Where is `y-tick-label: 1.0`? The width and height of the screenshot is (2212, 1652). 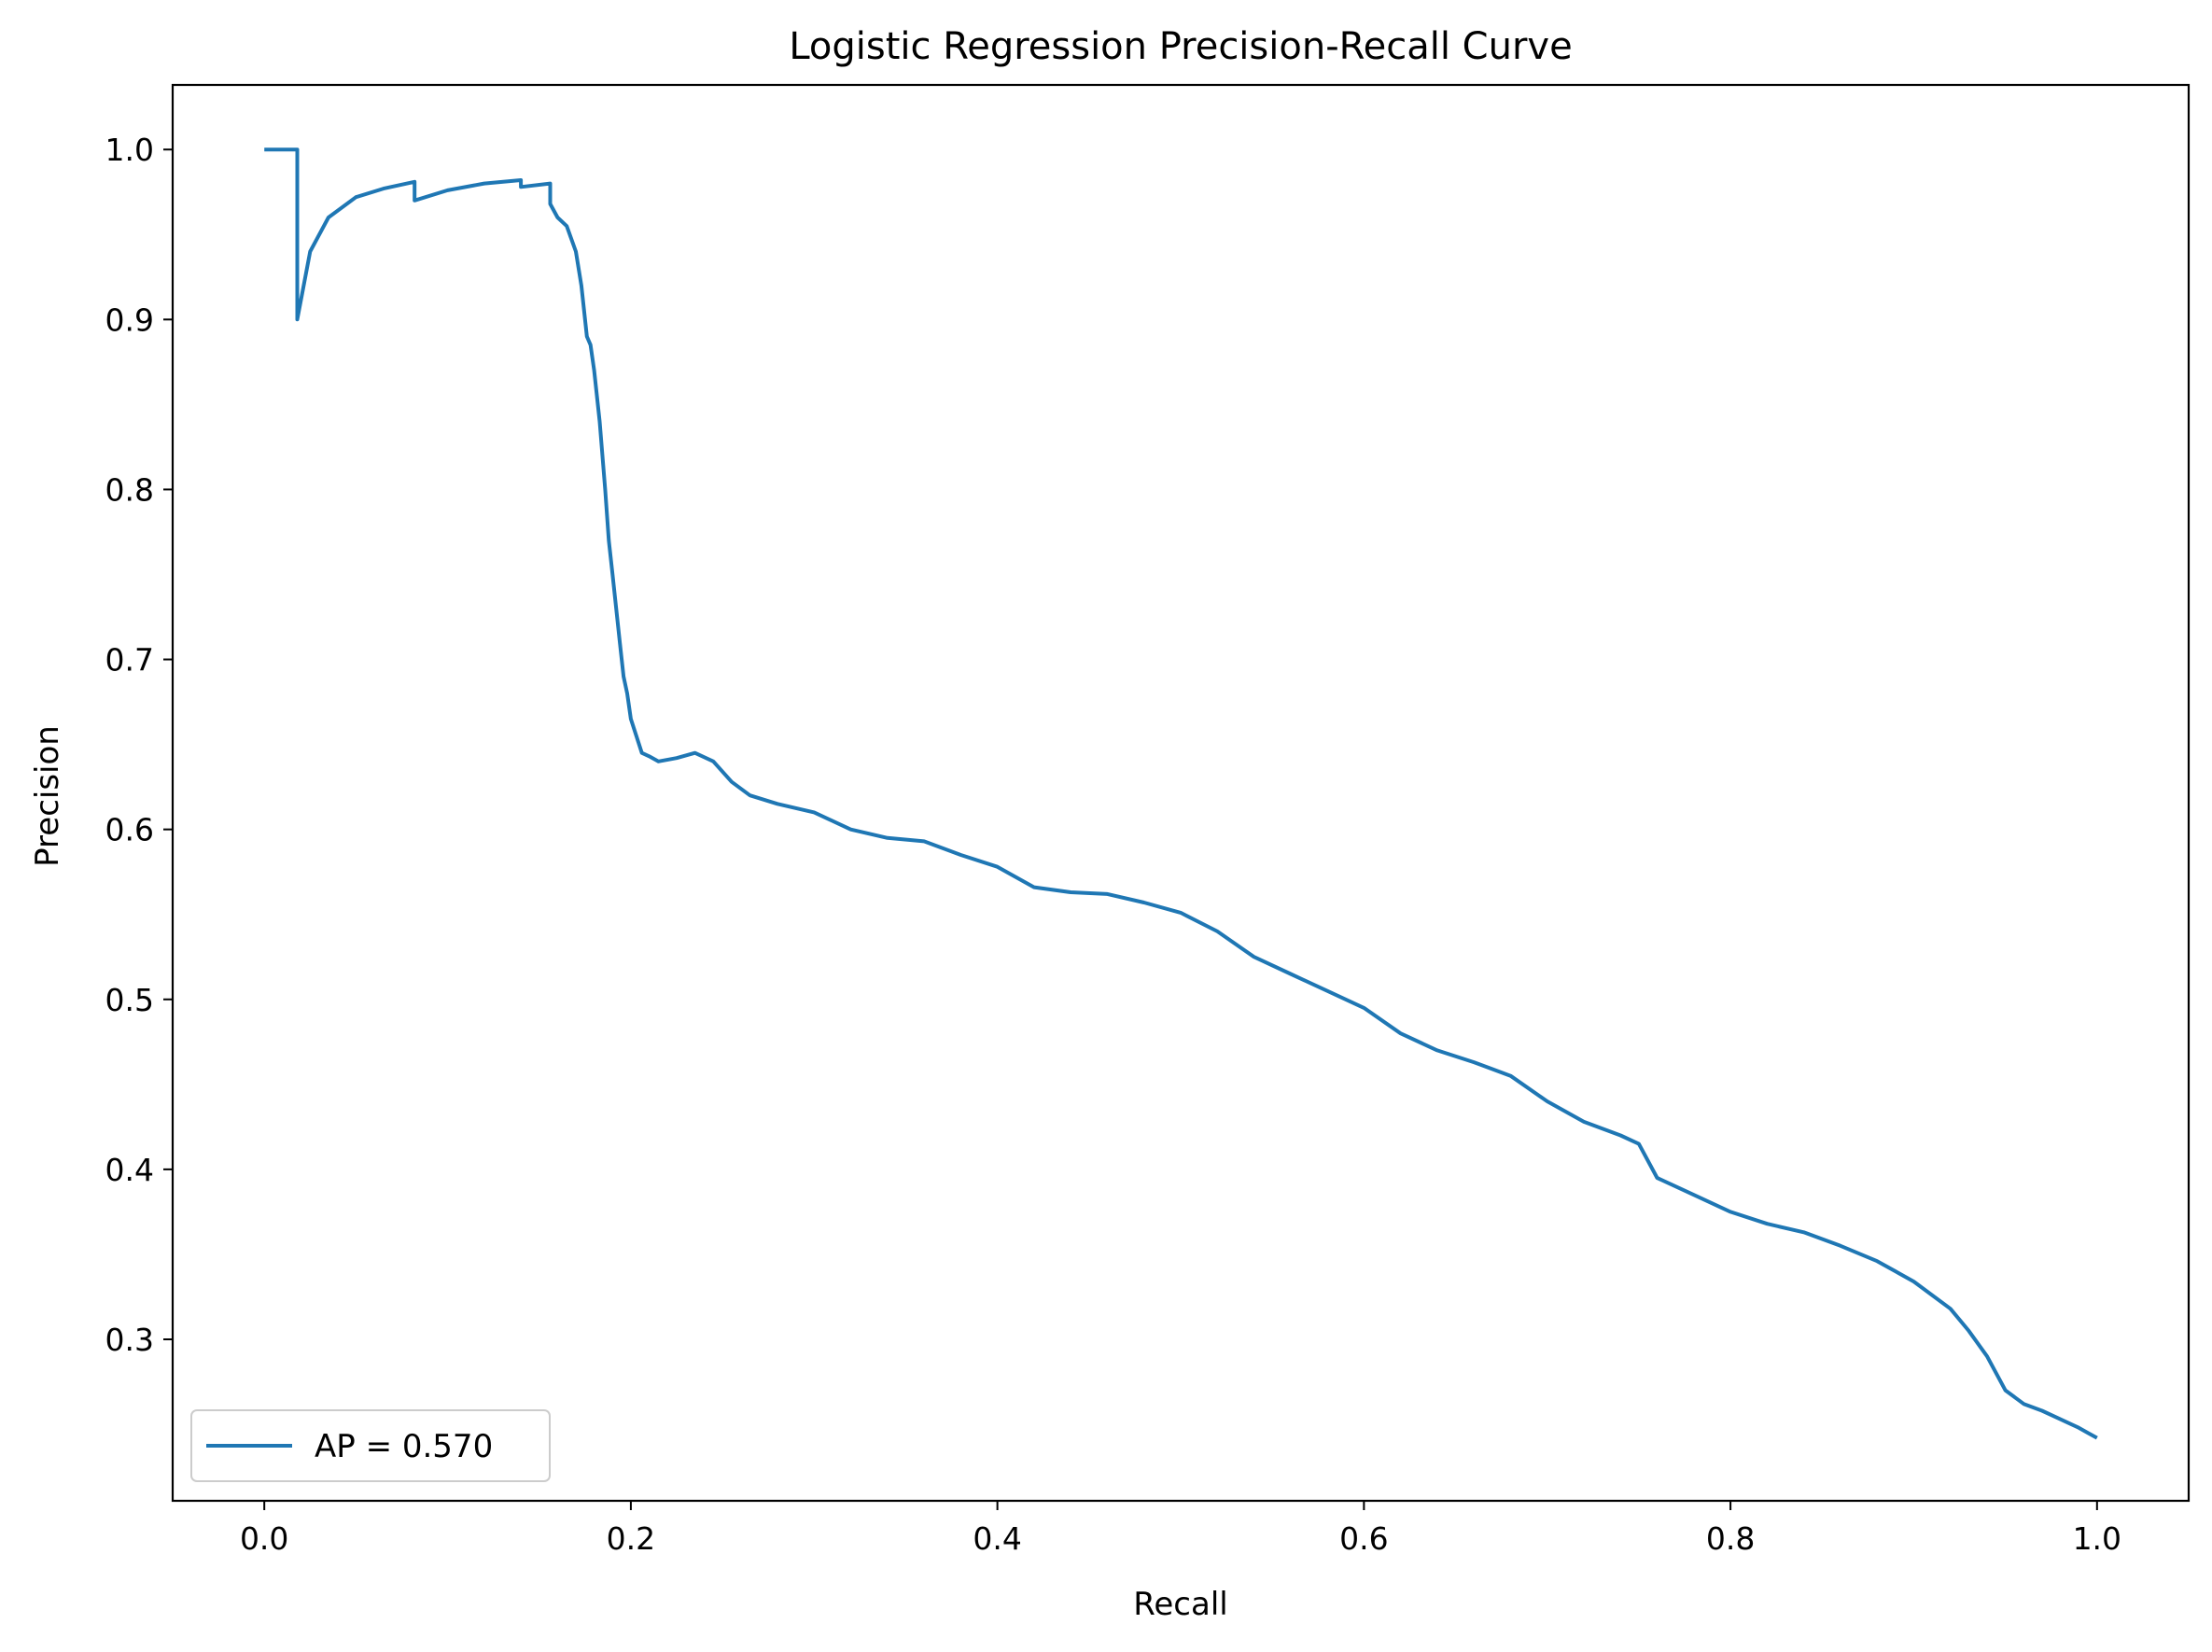
y-tick-label: 1.0 is located at coordinates (129, 150).